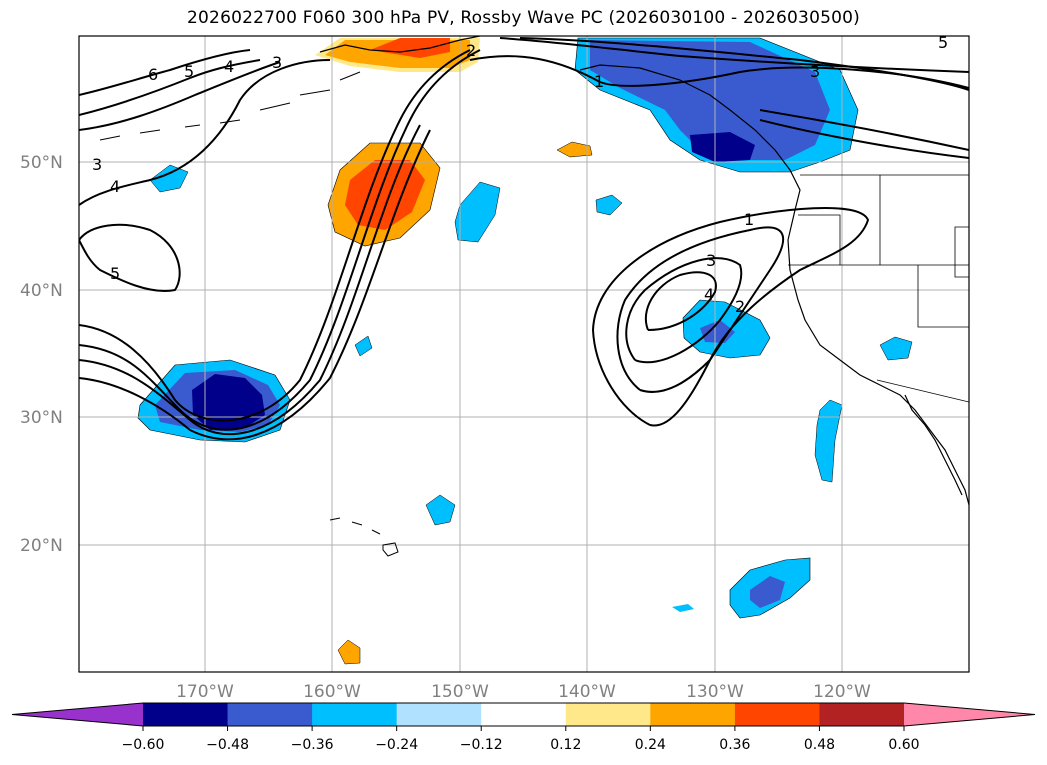 This screenshot has height=765, width=1047. Describe the element at coordinates (41, 291) in the screenshot. I see `lat-label-40: 40°N` at that location.